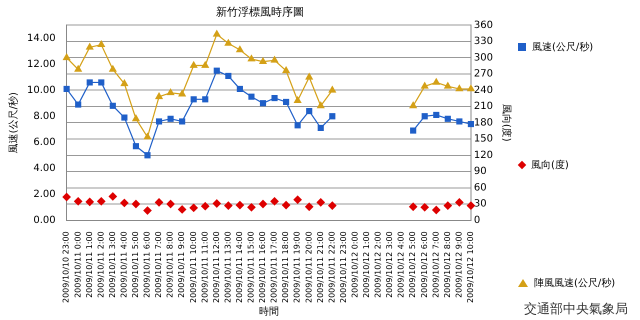 The height and width of the screenshot is (320, 640). What do you see at coordinates (205, 267) in the screenshot?
I see `x-tick-label: 2009/10/11 11:00` at bounding box center [205, 267].